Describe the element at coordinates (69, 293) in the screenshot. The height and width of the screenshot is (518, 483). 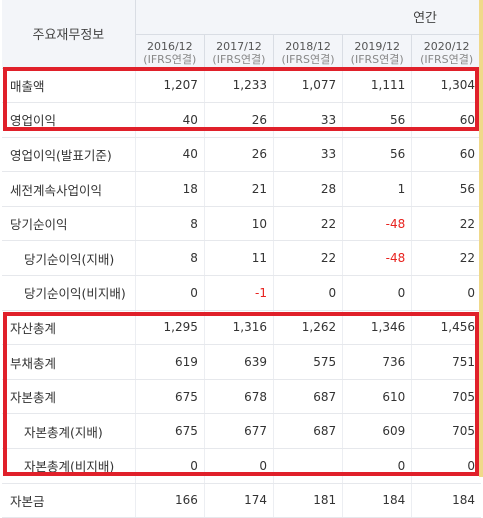
I see `row-label: 당기순이익(비지배)` at that location.